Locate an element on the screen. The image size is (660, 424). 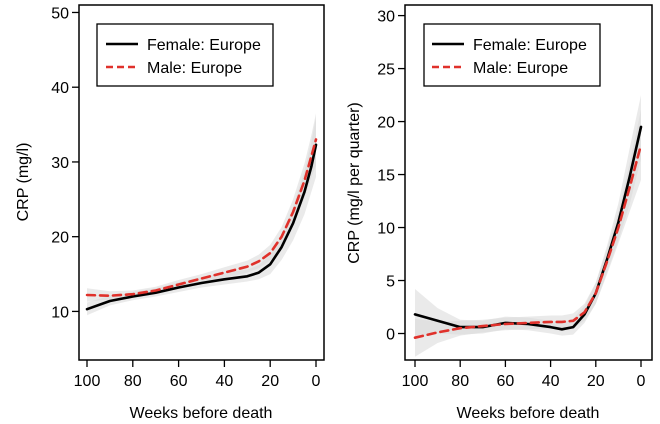
y-tick-label: 15 is located at coordinates (386, 176).